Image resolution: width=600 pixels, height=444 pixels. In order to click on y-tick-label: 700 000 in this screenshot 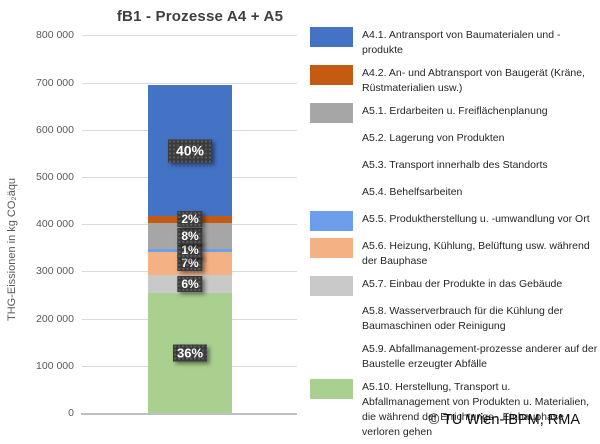, I will do `click(55, 82)`.